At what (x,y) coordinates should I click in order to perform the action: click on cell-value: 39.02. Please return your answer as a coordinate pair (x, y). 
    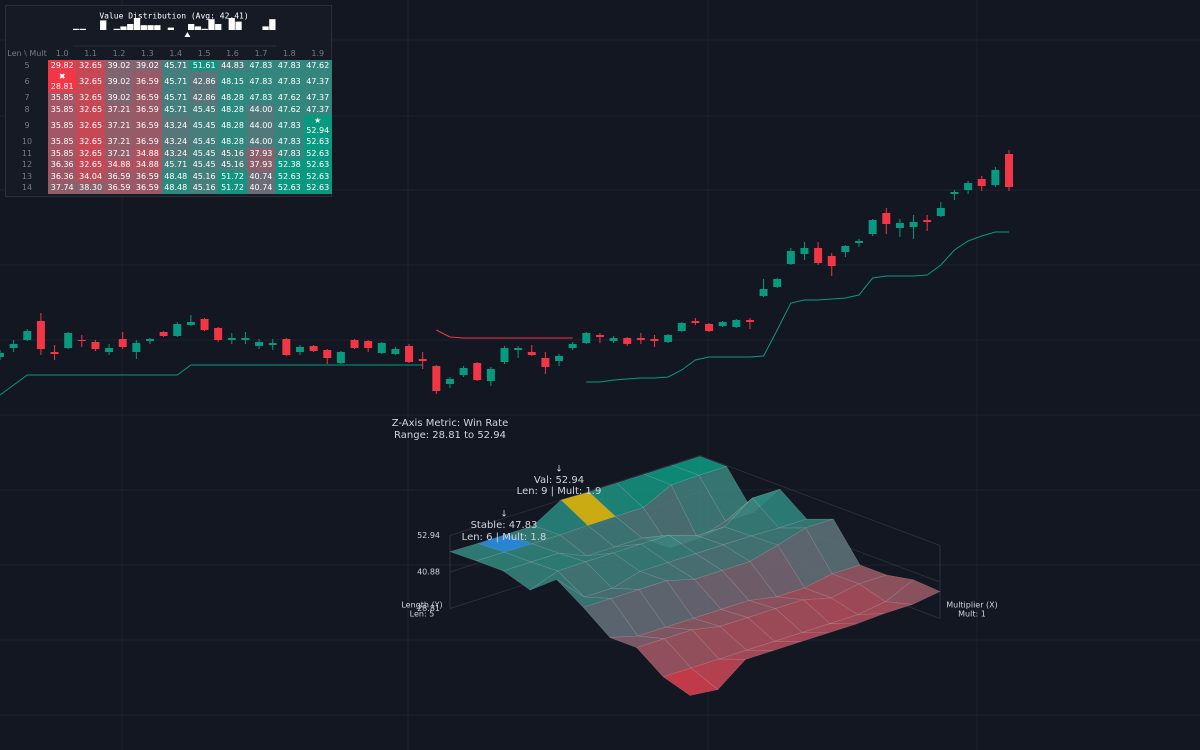
    Looking at the image, I should click on (147, 65).